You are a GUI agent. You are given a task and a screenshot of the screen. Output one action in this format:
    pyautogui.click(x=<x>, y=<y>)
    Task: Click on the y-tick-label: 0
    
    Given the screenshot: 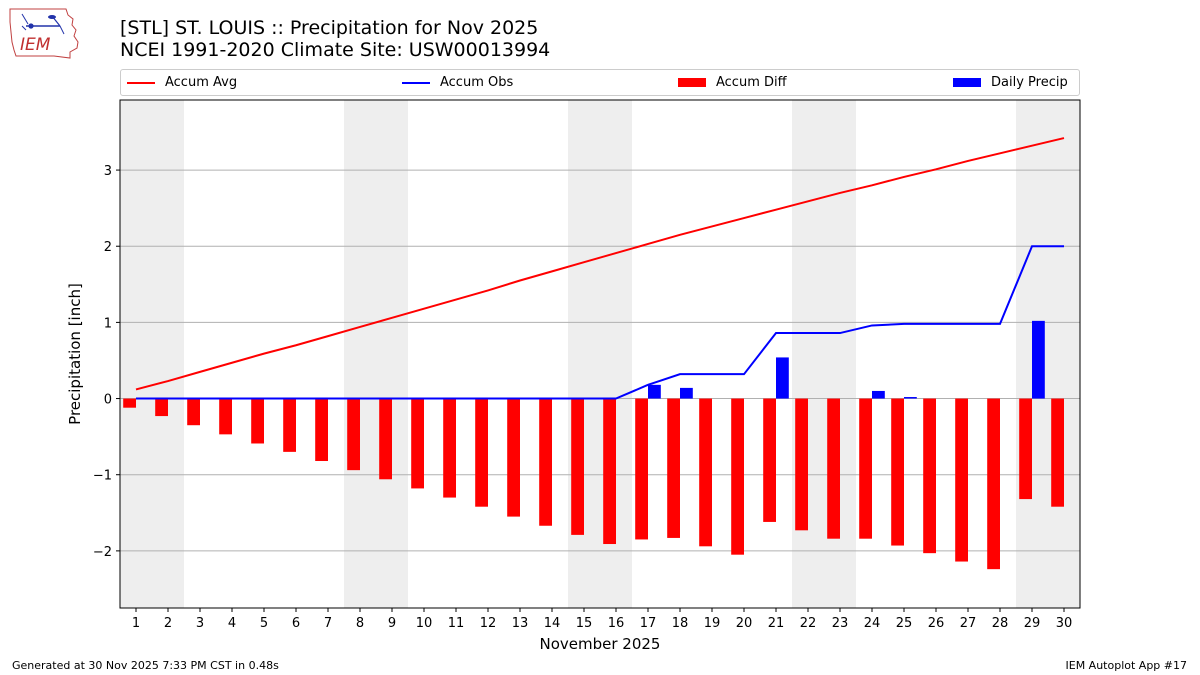 What is the action you would take?
    pyautogui.click(x=108, y=400)
    